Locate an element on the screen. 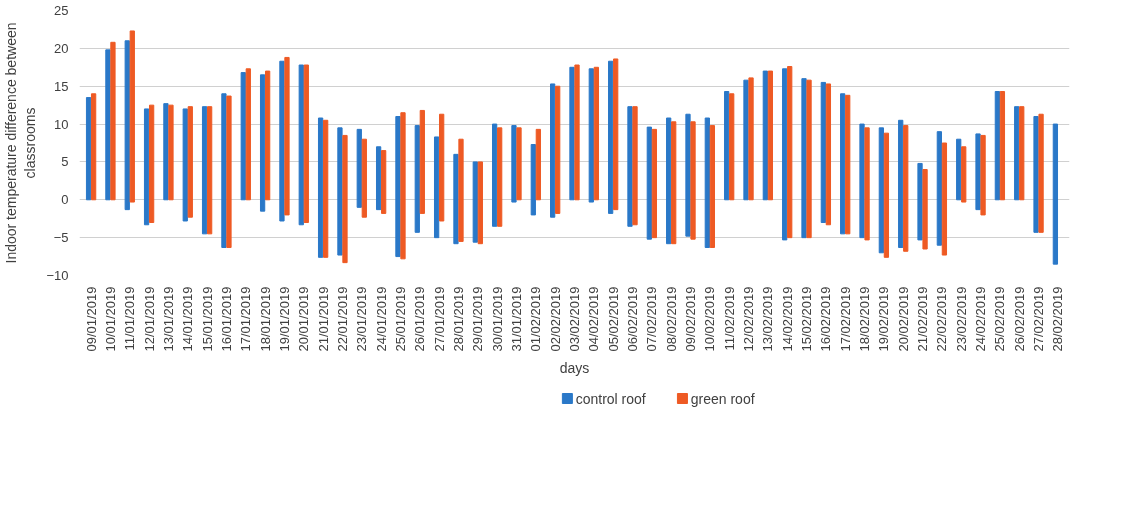  legend-label: control roof is located at coordinates (610, 398).